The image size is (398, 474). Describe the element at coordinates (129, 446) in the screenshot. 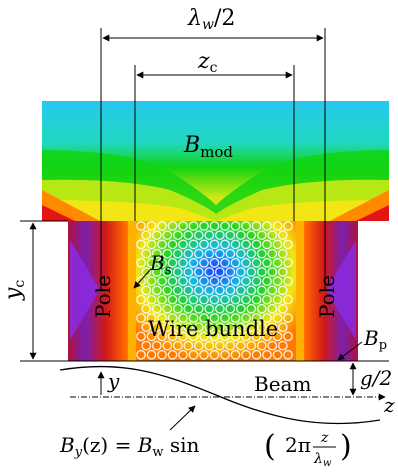

I see `svg-text: By(z) = Bw sin` at that location.